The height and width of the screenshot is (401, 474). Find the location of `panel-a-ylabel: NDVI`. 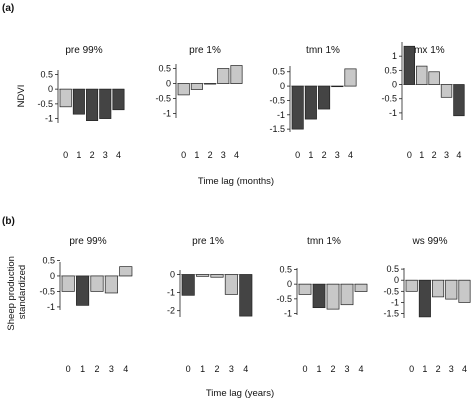

panel-a-ylabel: NDVI is located at coordinates (21, 96).